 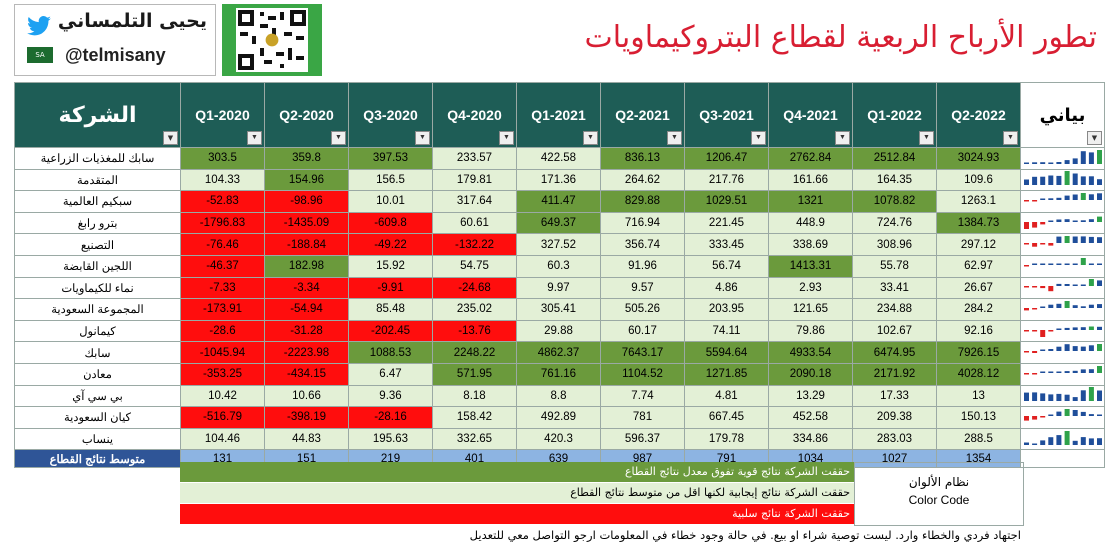 What do you see at coordinates (726, 417) in the screenshot?
I see `quarter-value-cell: 667.45` at bounding box center [726, 417].